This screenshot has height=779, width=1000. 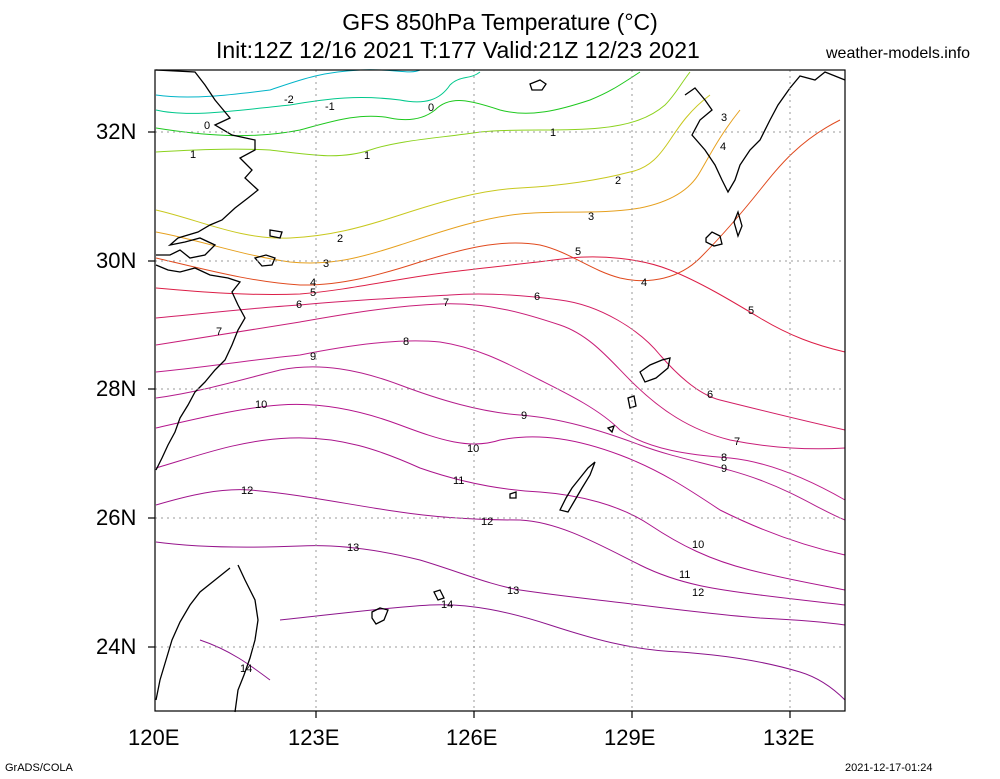 What do you see at coordinates (116, 260) in the screenshot?
I see `lat-label-30n: 30N` at bounding box center [116, 260].